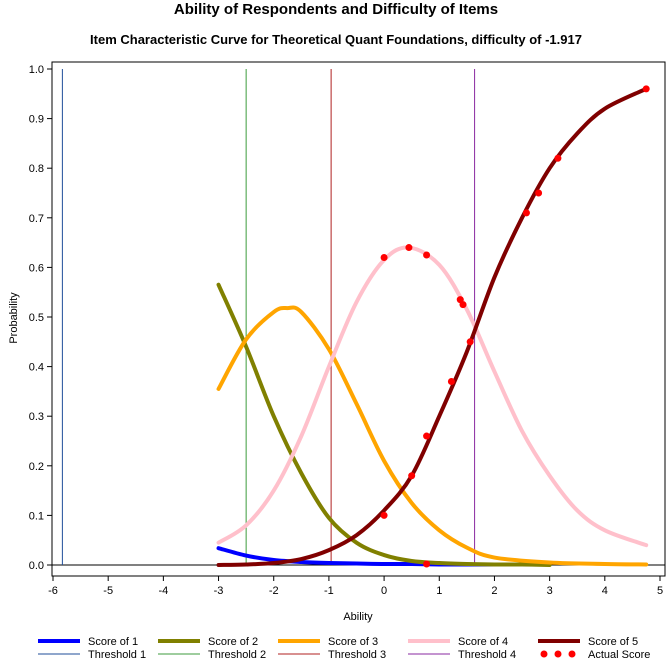 This screenshot has width=672, height=672. I want to click on legend-label: Threshold 4, so click(487, 655).